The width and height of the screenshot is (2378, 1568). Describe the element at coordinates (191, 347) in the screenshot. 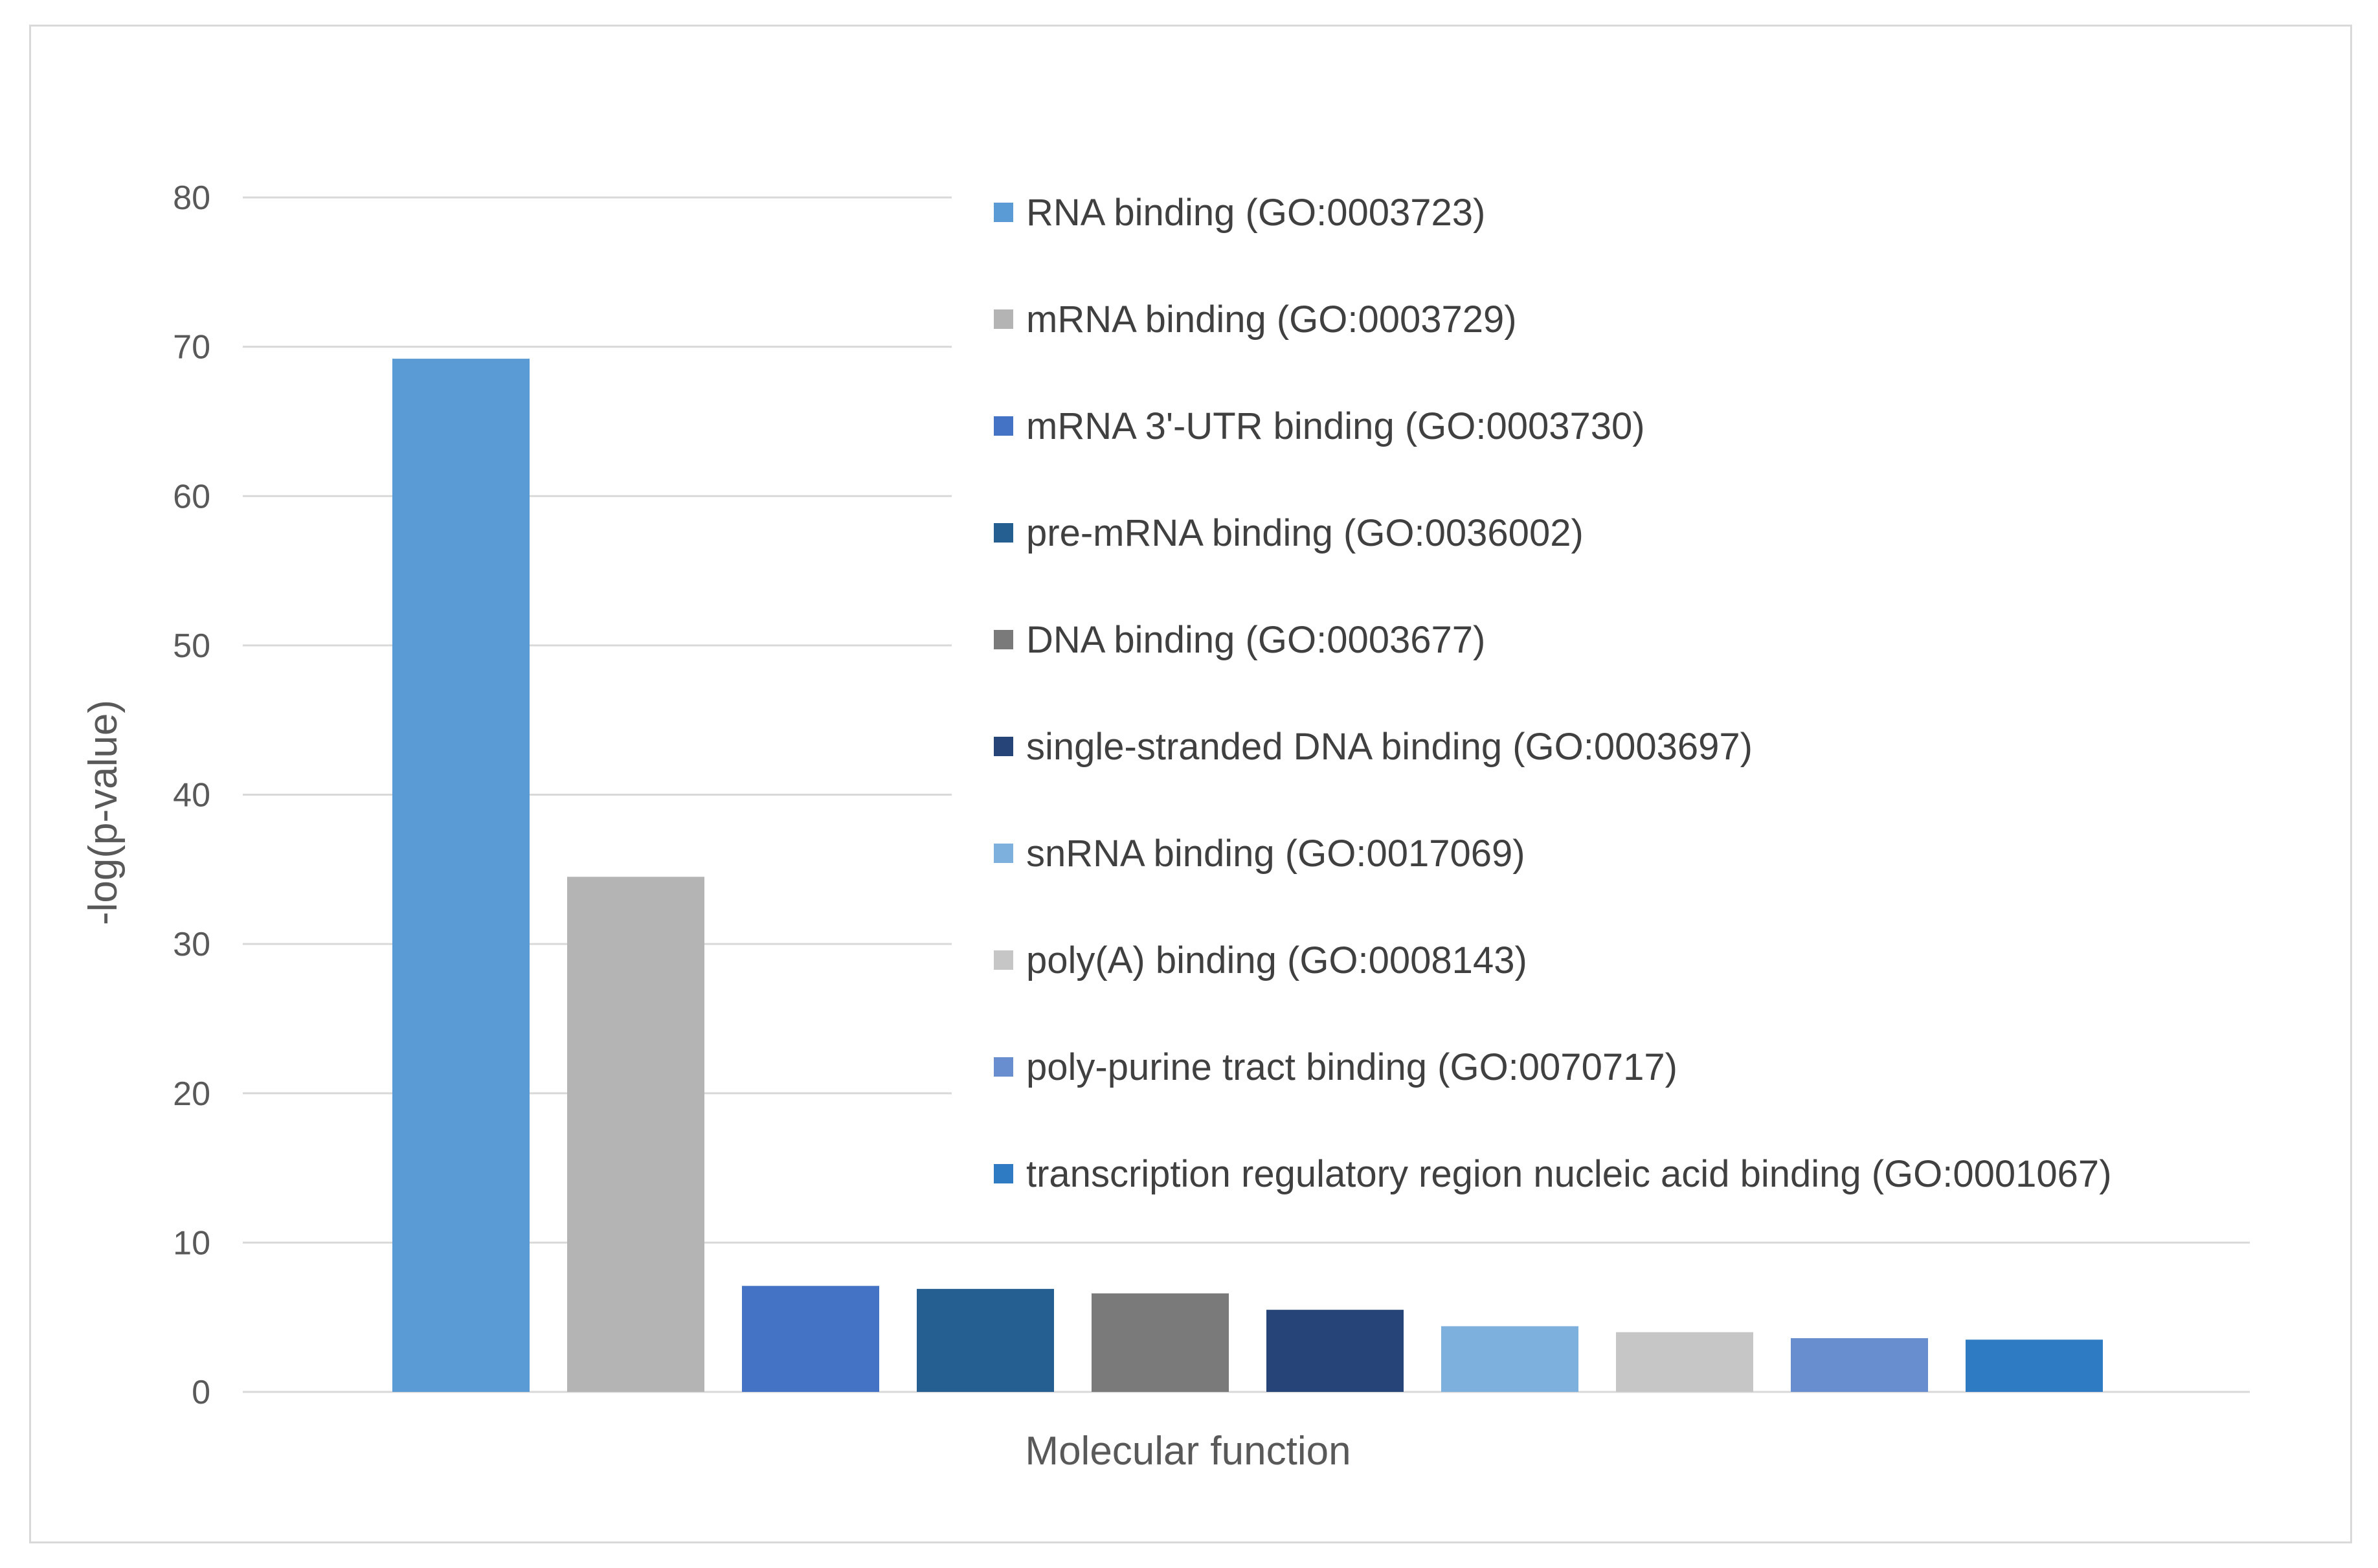

I see `y-tick-label: 70` at that location.